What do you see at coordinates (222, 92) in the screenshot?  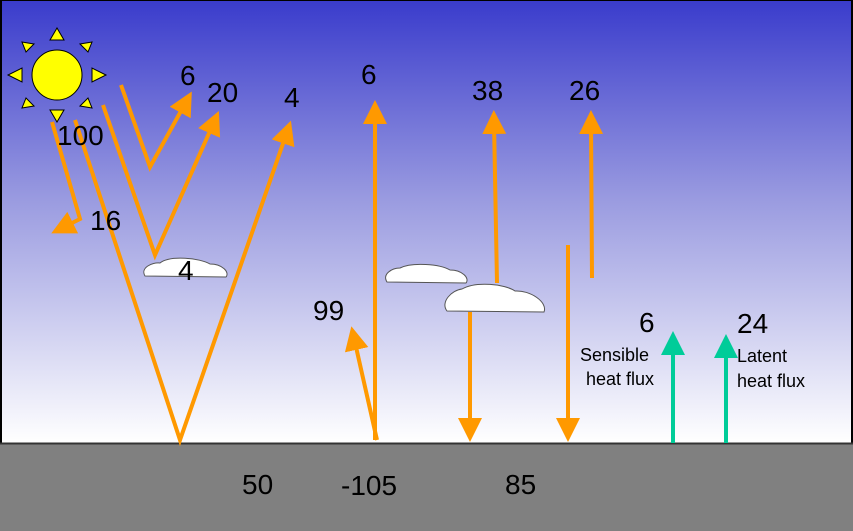 I see `cloud-reflection-label: 20` at bounding box center [222, 92].